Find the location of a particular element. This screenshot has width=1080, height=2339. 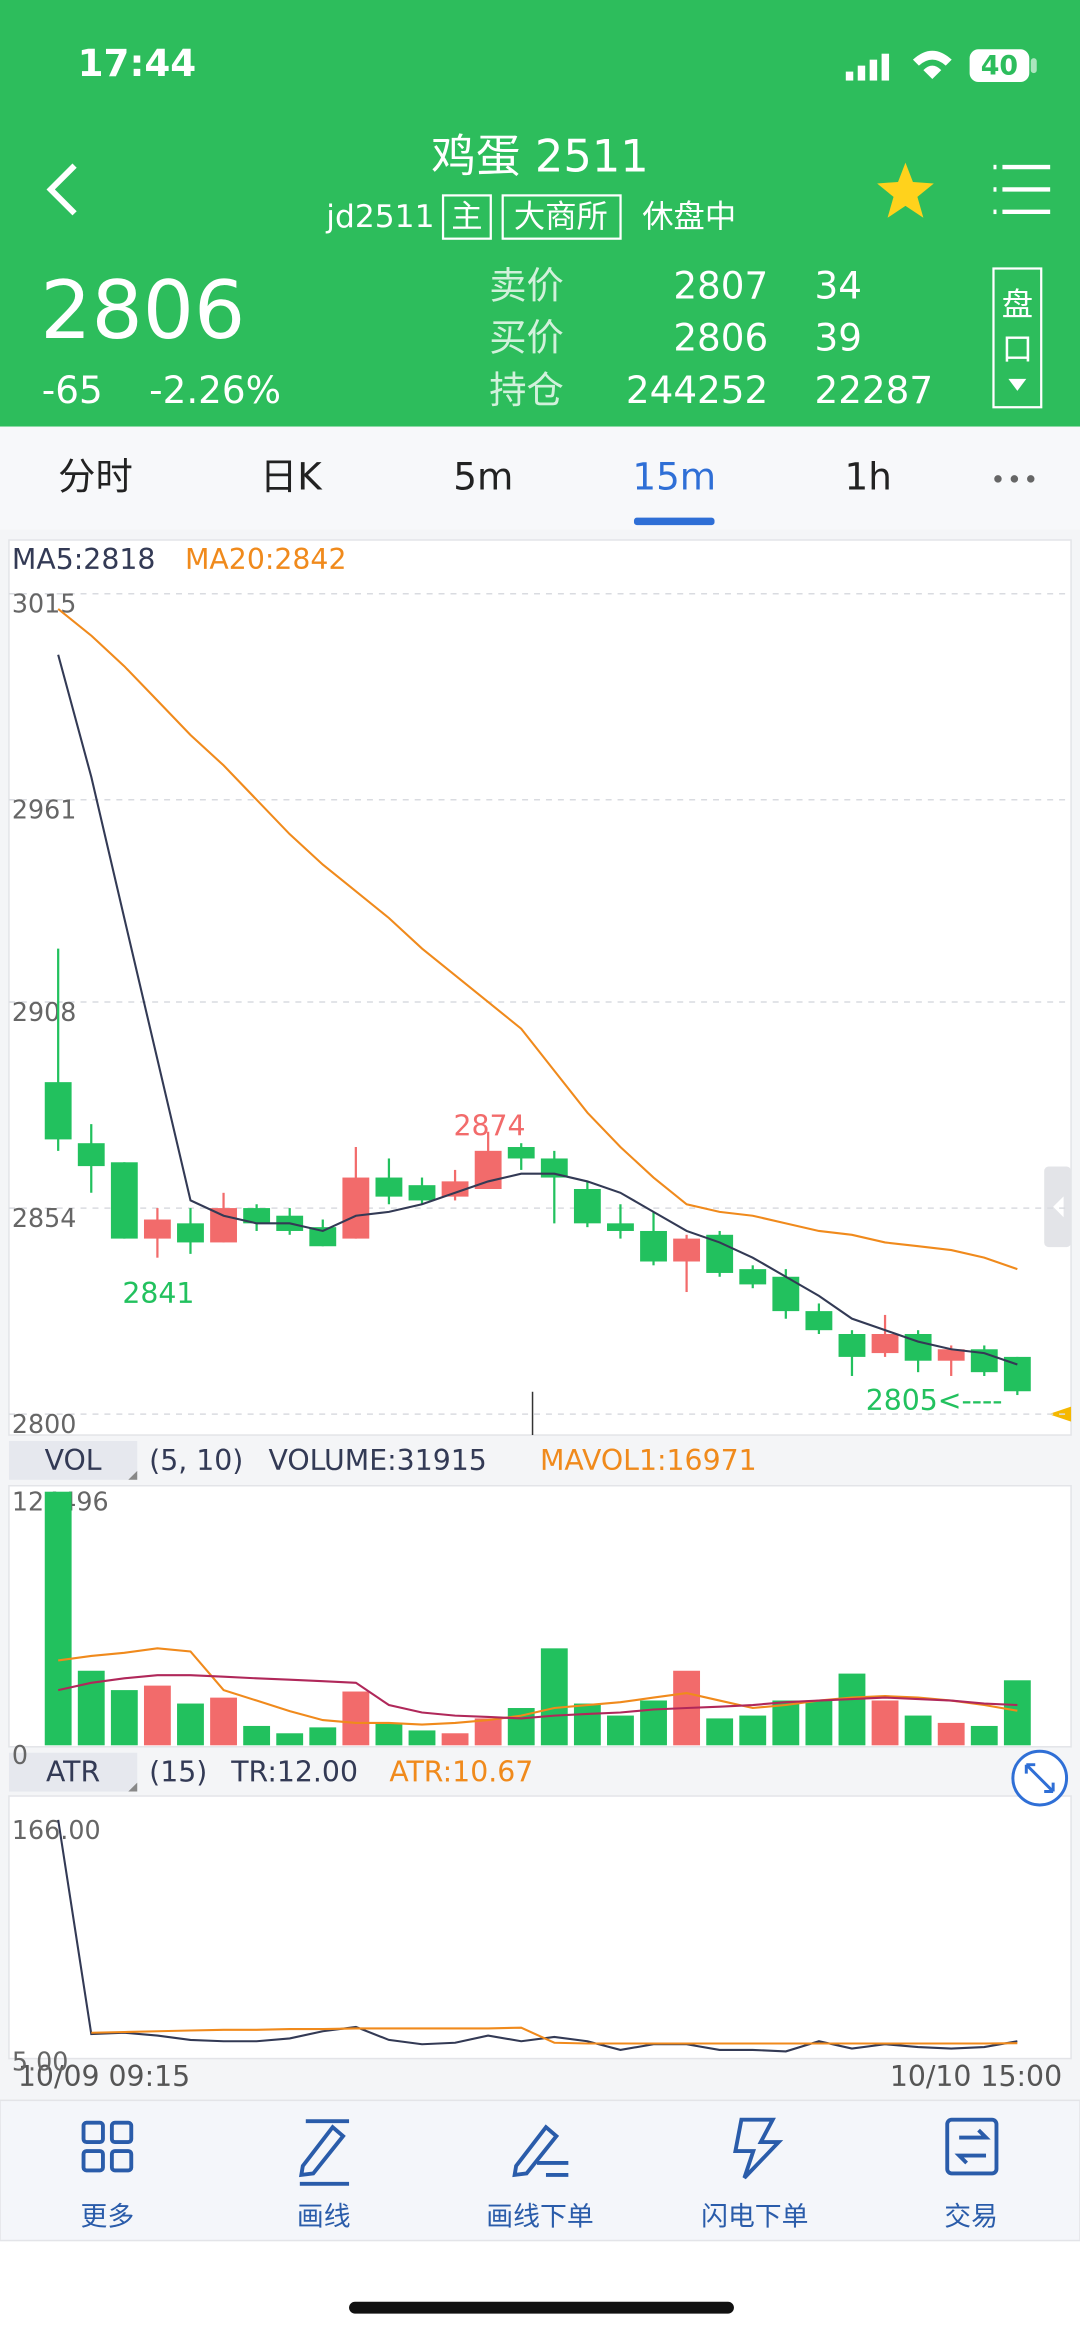

indicator-params: (15) is located at coordinates (178, 1772).